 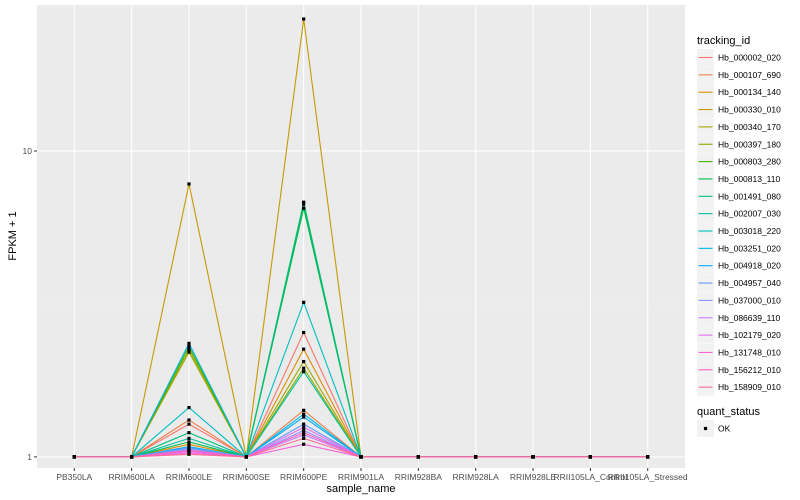 I want to click on y-tick-label: 10, so click(x=28, y=151).